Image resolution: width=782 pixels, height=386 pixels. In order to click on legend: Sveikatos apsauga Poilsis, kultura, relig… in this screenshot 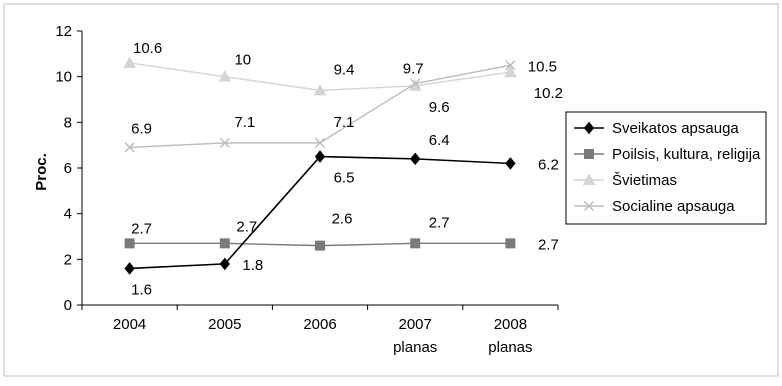, I will do `click(666, 168)`.